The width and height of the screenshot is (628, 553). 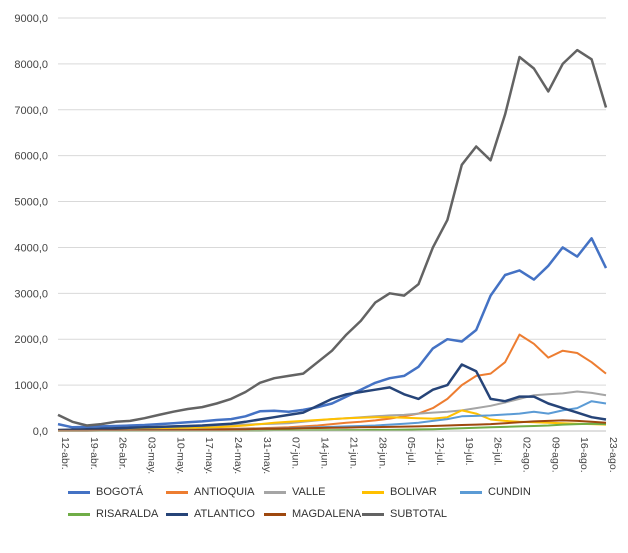 What do you see at coordinates (31, 386) in the screenshot?
I see `y-tick-label: 1000,0` at bounding box center [31, 386].